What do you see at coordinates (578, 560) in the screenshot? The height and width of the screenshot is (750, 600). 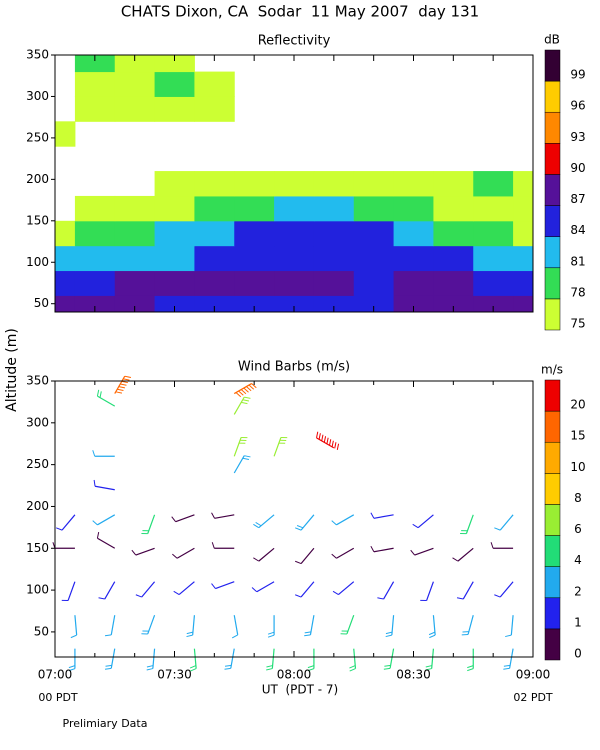 I see `colorbar-label: 4` at bounding box center [578, 560].